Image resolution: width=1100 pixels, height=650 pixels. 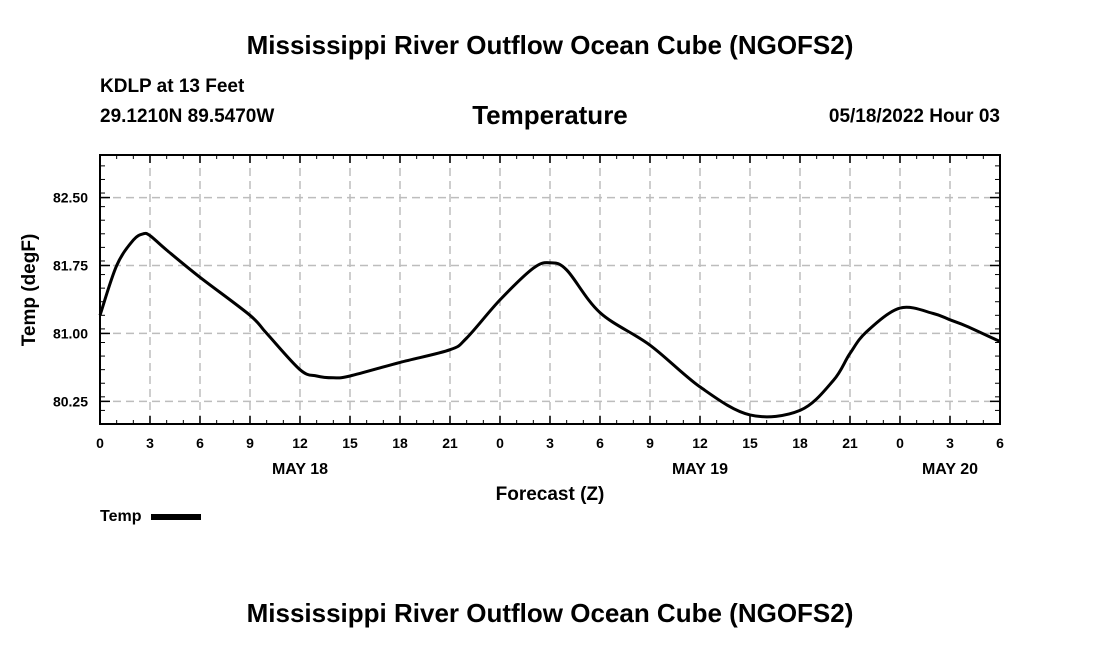 What do you see at coordinates (70, 198) in the screenshot?
I see `y-tick-label: 82.50` at bounding box center [70, 198].